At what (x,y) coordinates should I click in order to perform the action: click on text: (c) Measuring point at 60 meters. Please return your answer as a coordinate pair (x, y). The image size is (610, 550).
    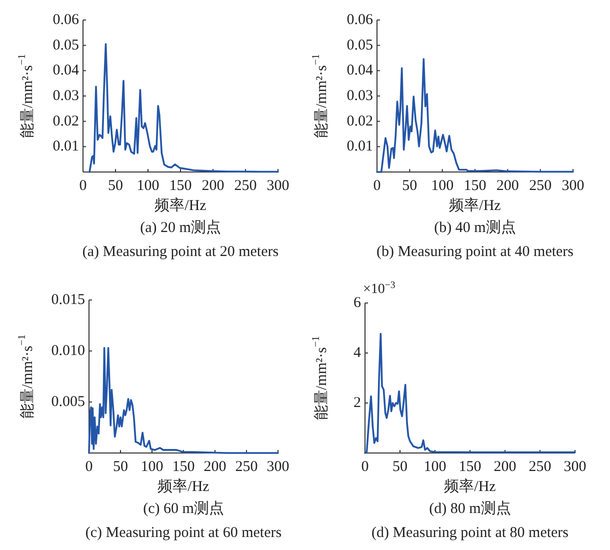
    Looking at the image, I should click on (183, 533).